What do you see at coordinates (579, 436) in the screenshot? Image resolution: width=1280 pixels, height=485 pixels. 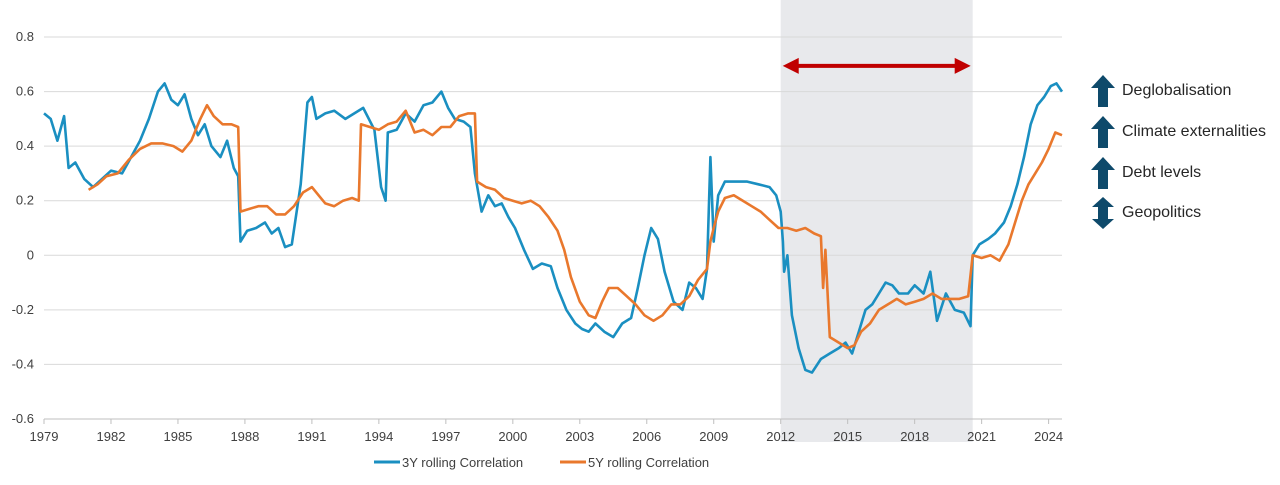 I see `x-tick-label: 2003` at bounding box center [579, 436].